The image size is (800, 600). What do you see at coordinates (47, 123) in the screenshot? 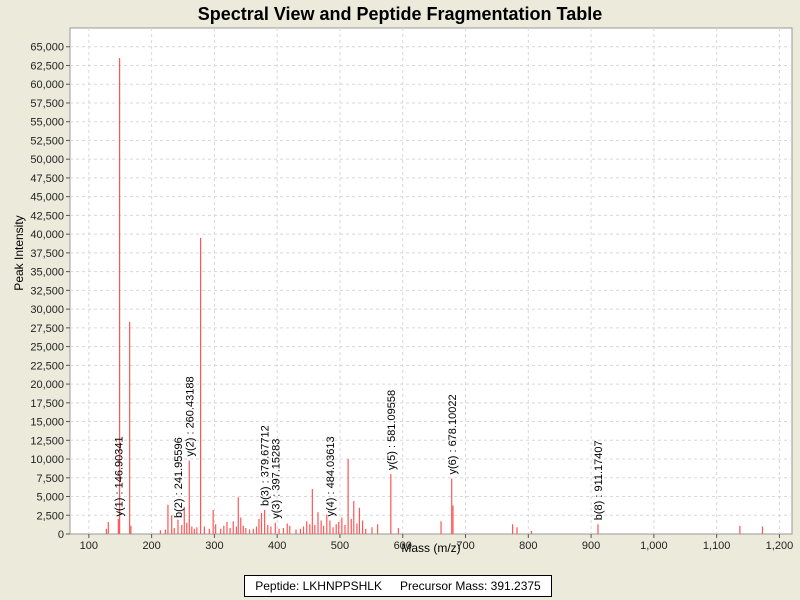
I see `y-tick-label: 55,000` at bounding box center [47, 123].